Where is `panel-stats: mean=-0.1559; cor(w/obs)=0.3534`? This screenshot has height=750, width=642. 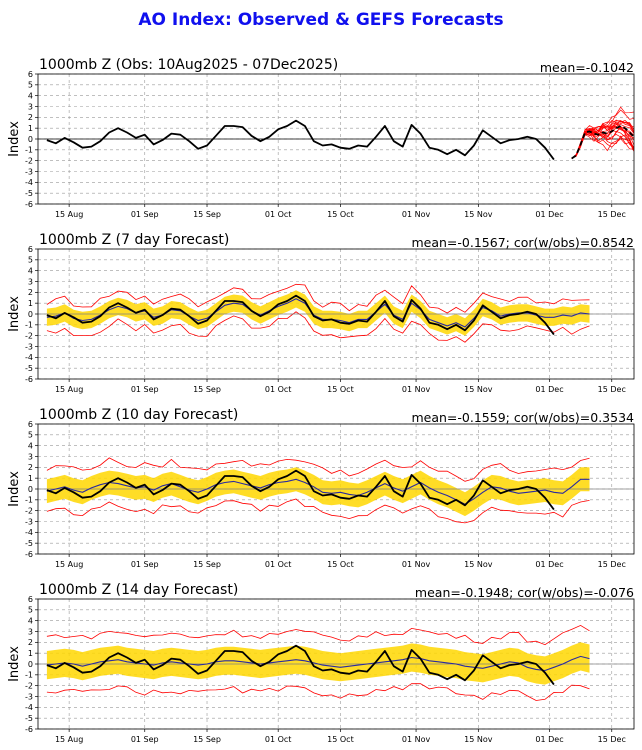
panel-stats: mean=-0.1559; cor(w/obs)=0.3534 is located at coordinates (522, 417).